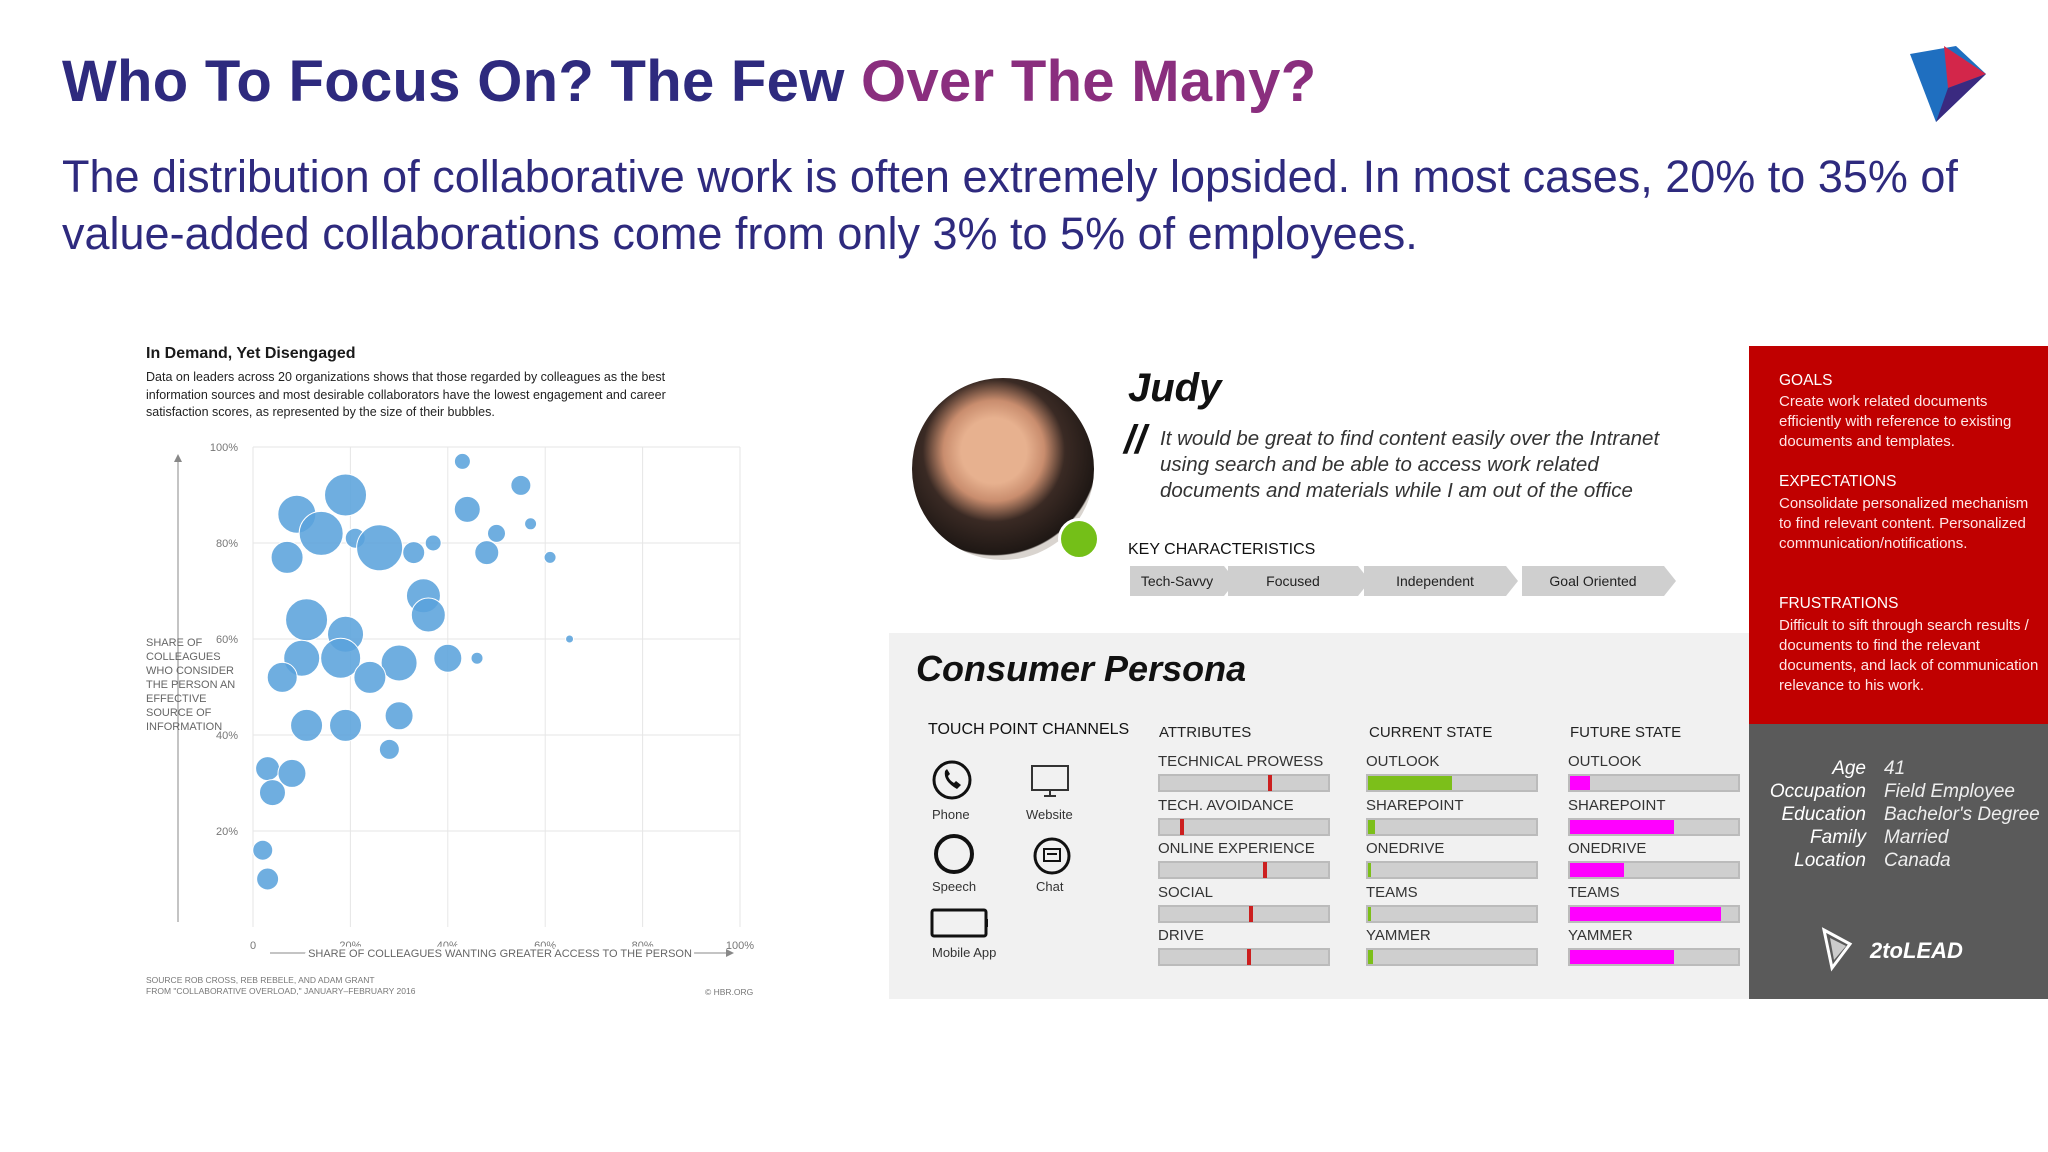 Image resolution: width=2048 pixels, height=1152 pixels. What do you see at coordinates (952, 780) in the screenshot?
I see `phone-icon` at bounding box center [952, 780].